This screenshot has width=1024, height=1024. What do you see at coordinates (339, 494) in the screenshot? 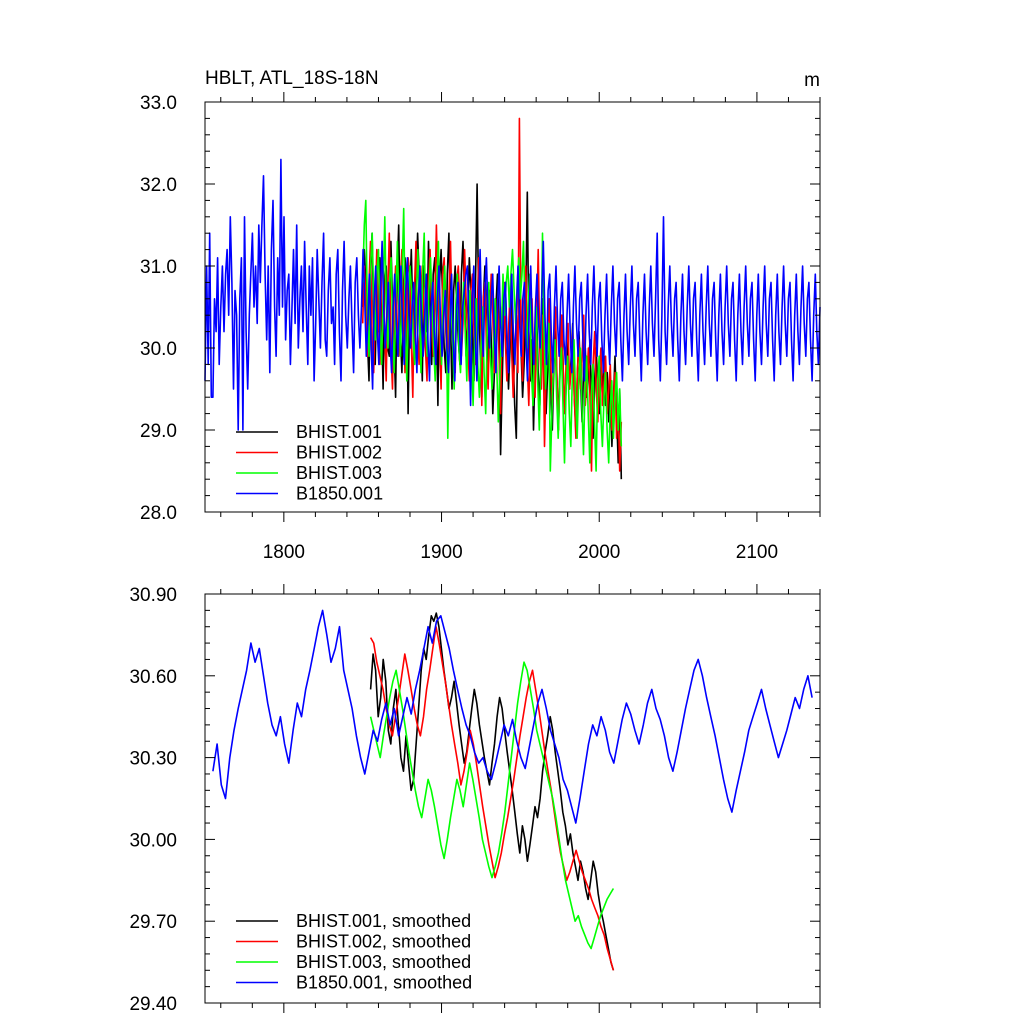
I see `legend-label-b1850-001: B1850.001` at bounding box center [339, 494].